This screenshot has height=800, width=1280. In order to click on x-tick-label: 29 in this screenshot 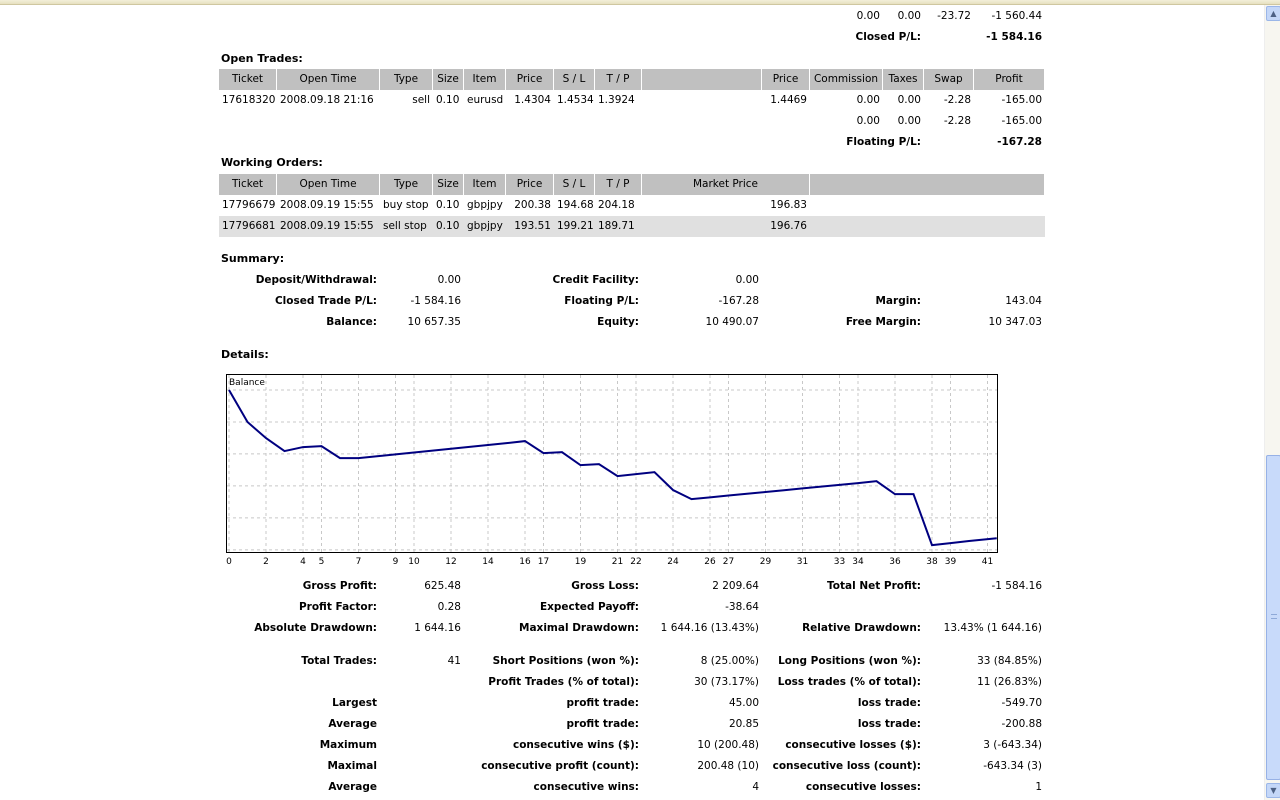, I will do `click(766, 562)`.